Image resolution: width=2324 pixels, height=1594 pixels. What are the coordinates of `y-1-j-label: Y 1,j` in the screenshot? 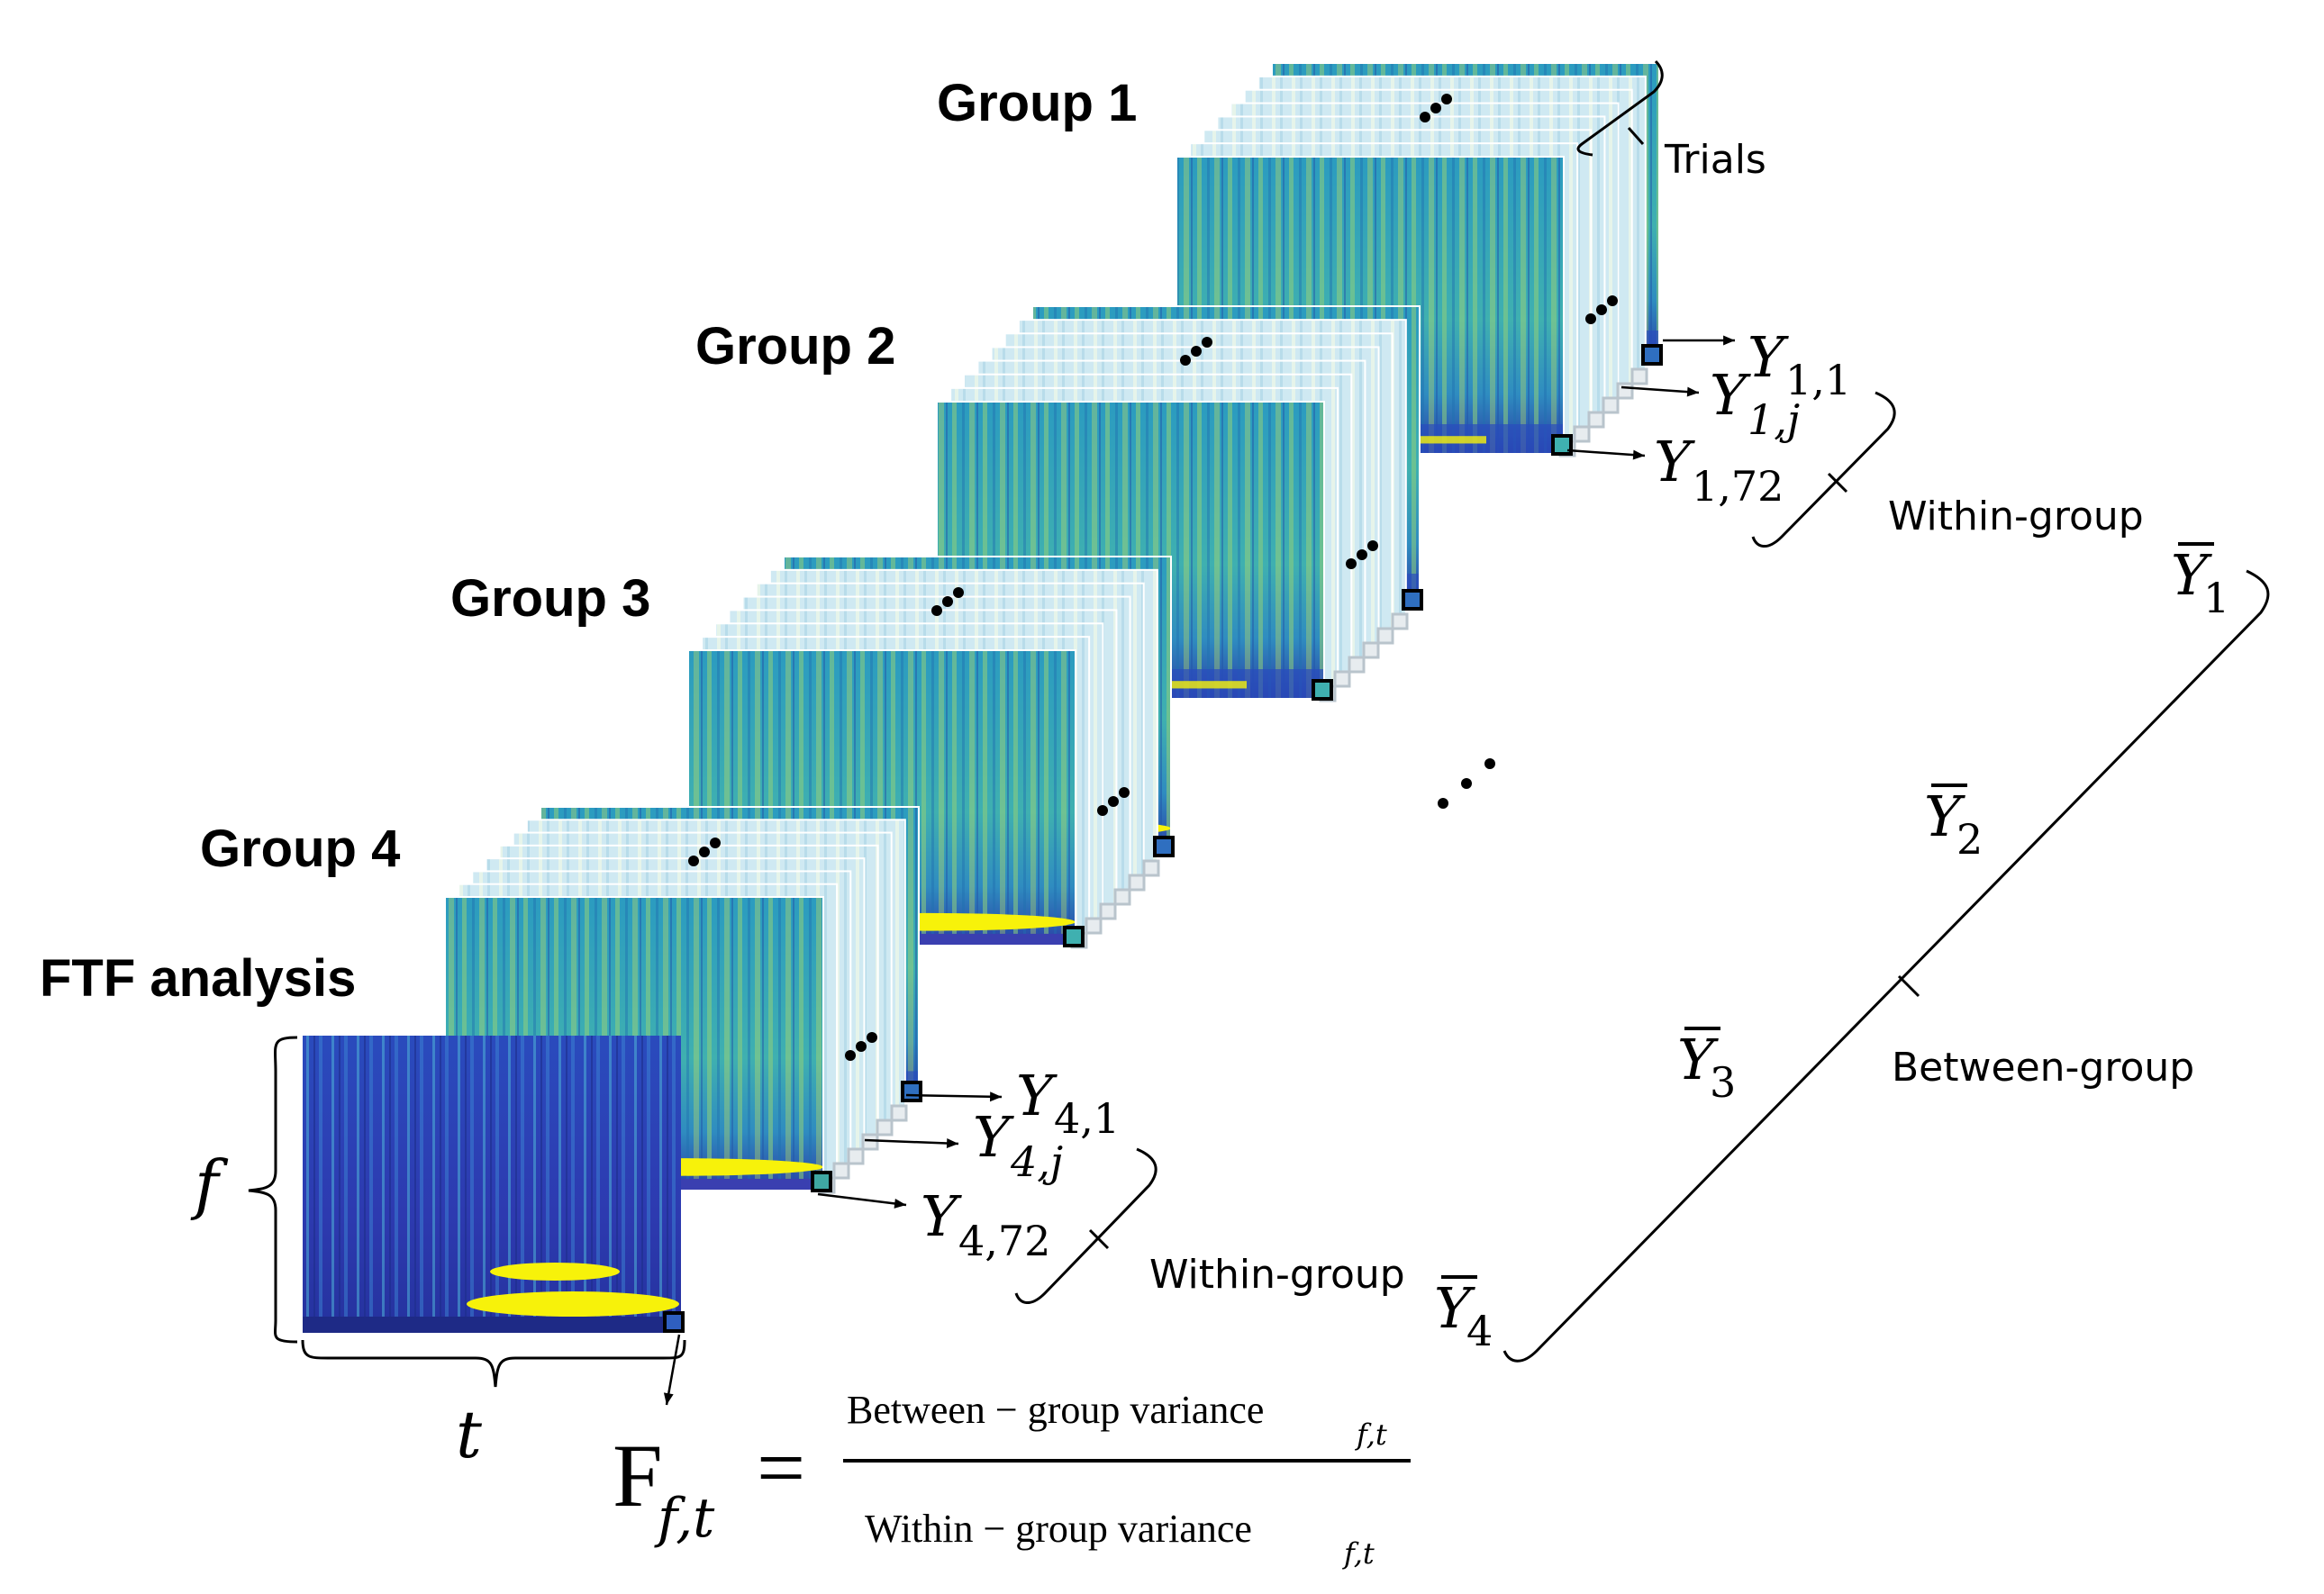 It's located at (1755, 403).